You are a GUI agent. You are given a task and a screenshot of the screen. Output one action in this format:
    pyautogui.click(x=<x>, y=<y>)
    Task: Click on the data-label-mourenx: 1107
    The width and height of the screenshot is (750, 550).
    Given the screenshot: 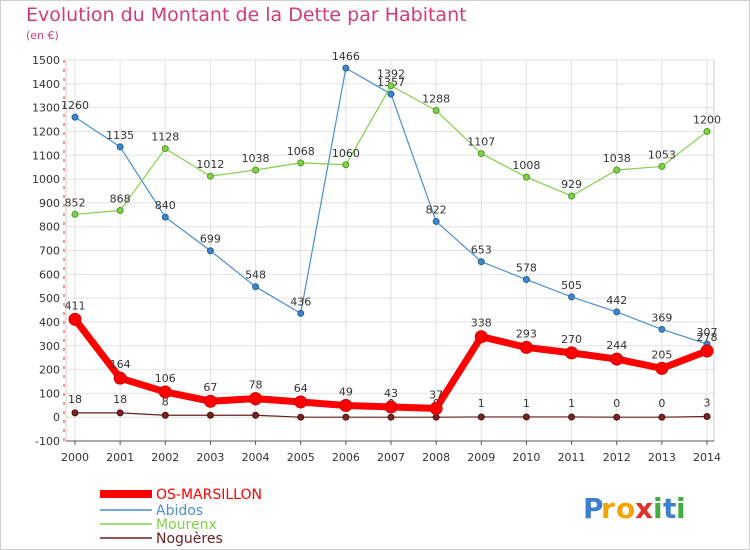 What is the action you would take?
    pyautogui.click(x=481, y=142)
    